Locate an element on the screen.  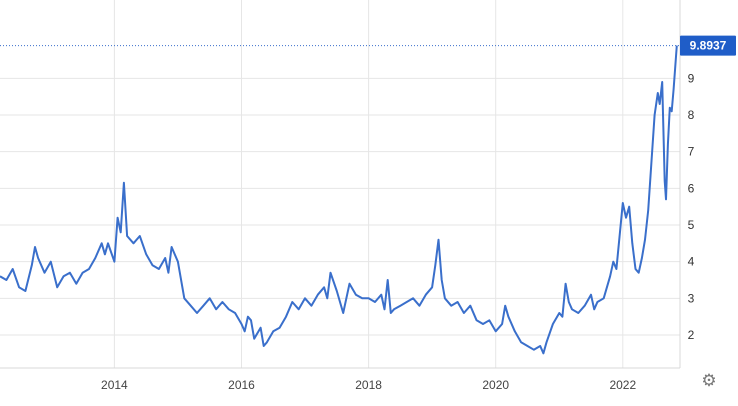
x-tick-label: 2018 is located at coordinates (368, 385).